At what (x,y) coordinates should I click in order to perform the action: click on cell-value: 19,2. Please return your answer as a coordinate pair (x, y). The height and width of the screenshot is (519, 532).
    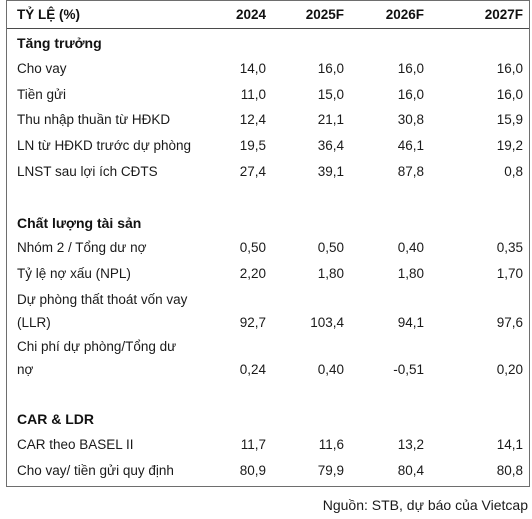
    Looking at the image, I should click on (509, 145).